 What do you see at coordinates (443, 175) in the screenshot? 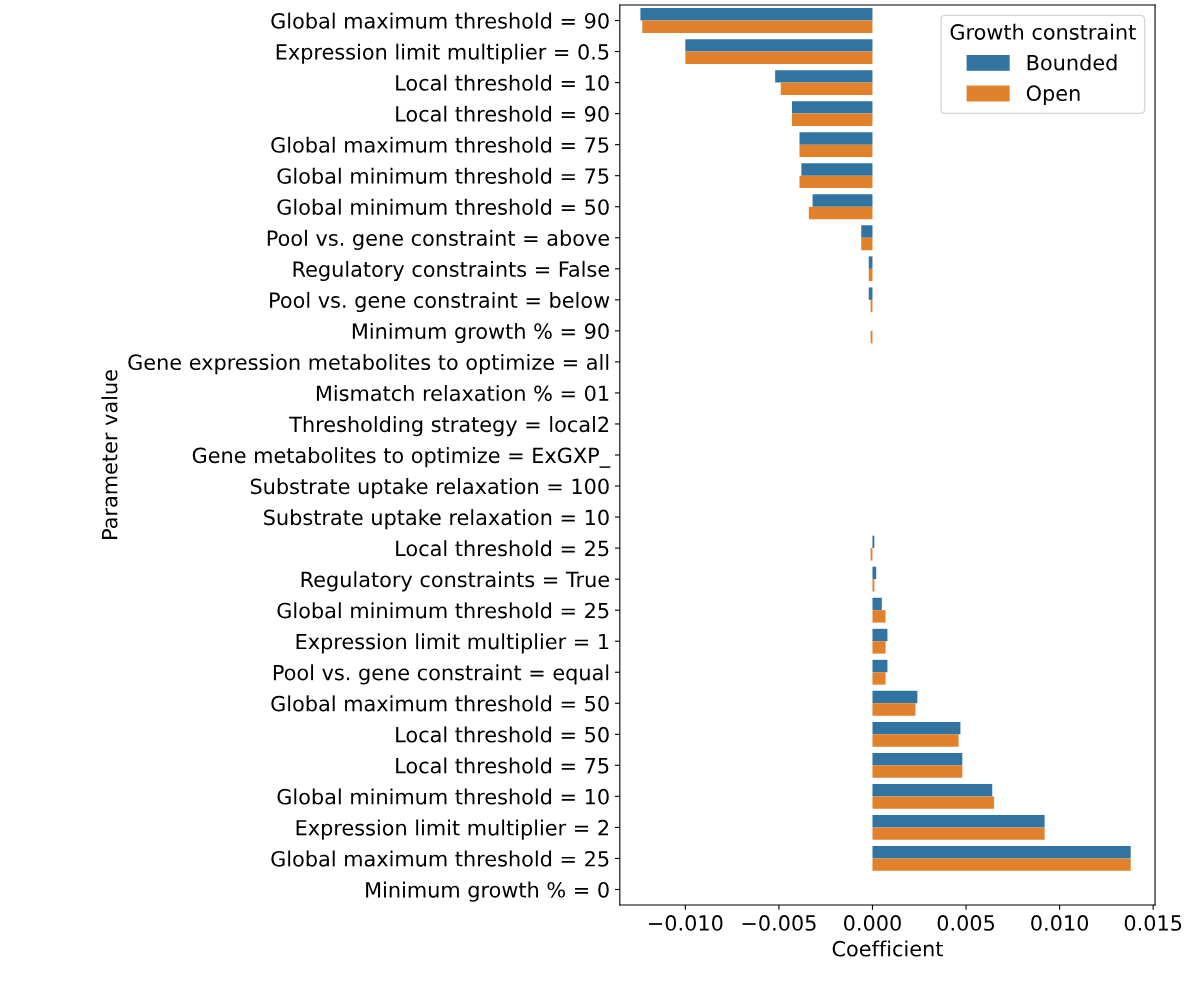
I see `y-tick-label: Global minimum threshold = 75` at bounding box center [443, 175].